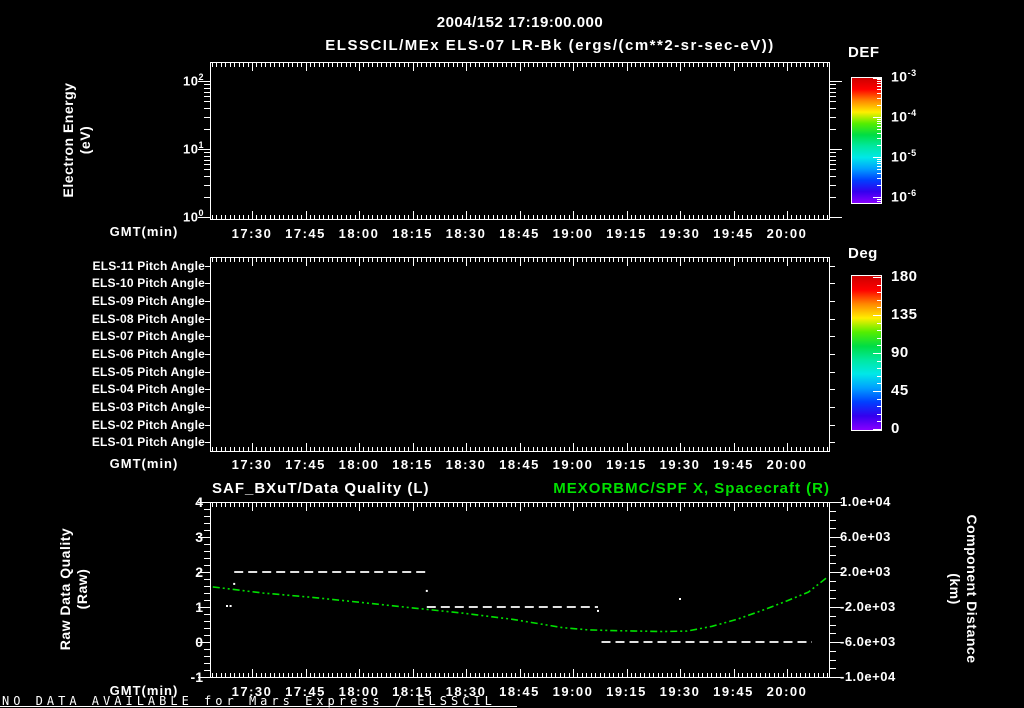 The width and height of the screenshot is (1024, 708). What do you see at coordinates (74, 589) in the screenshot?
I see `quality-axis-label: Raw Data Quality (Raw)` at bounding box center [74, 589].